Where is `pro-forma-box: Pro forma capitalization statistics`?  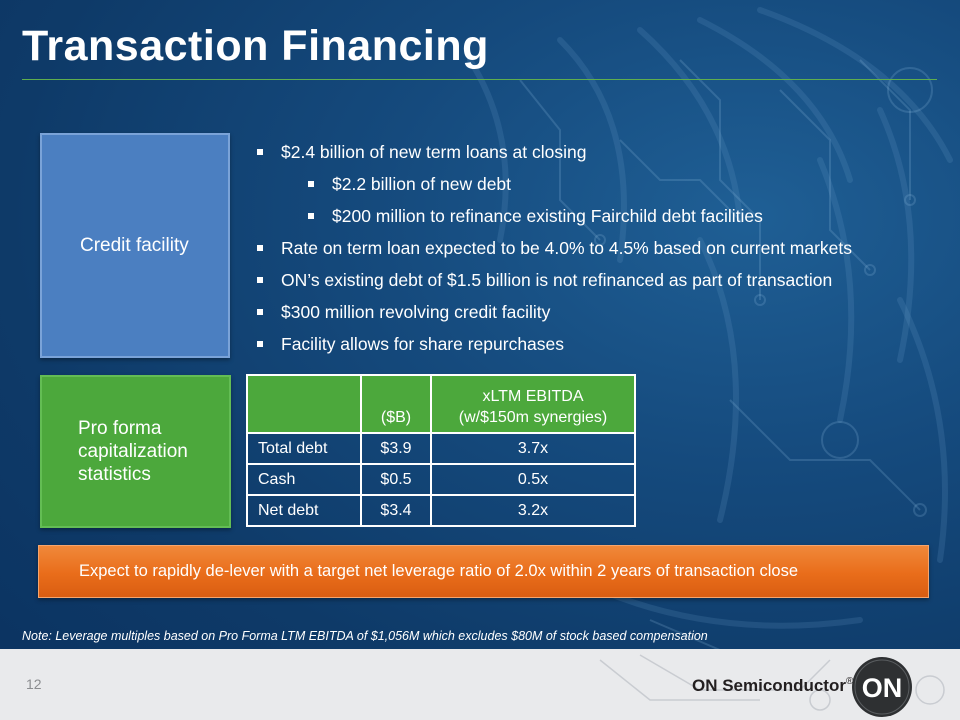 pro-forma-box: Pro forma capitalization statistics is located at coordinates (135, 451).